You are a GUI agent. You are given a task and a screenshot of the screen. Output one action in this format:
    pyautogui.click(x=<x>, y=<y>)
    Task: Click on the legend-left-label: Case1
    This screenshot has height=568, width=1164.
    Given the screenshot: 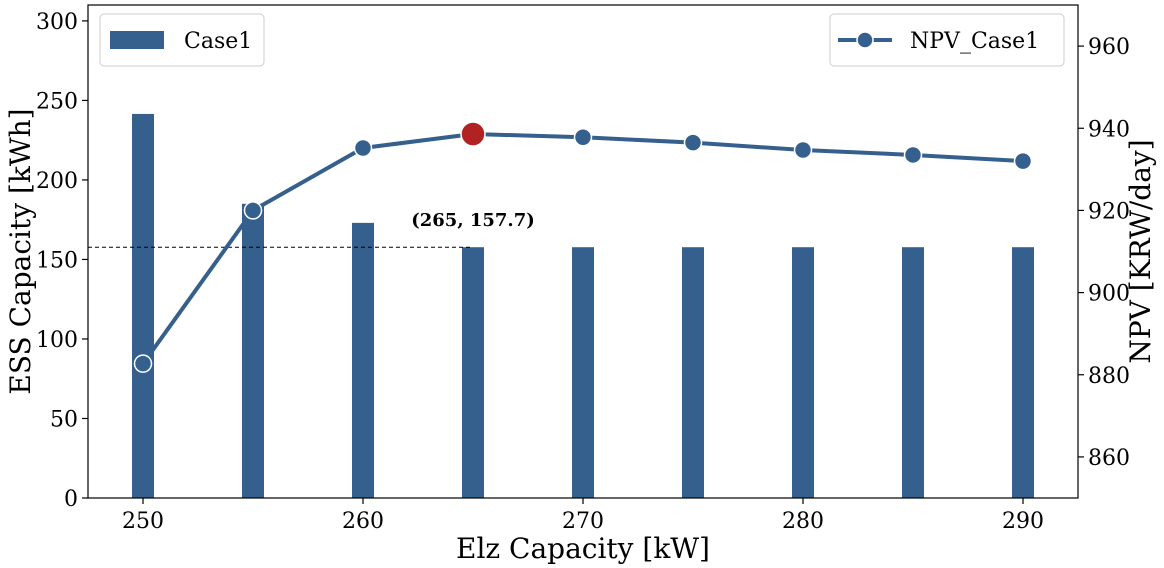 What is the action you would take?
    pyautogui.click(x=218, y=41)
    